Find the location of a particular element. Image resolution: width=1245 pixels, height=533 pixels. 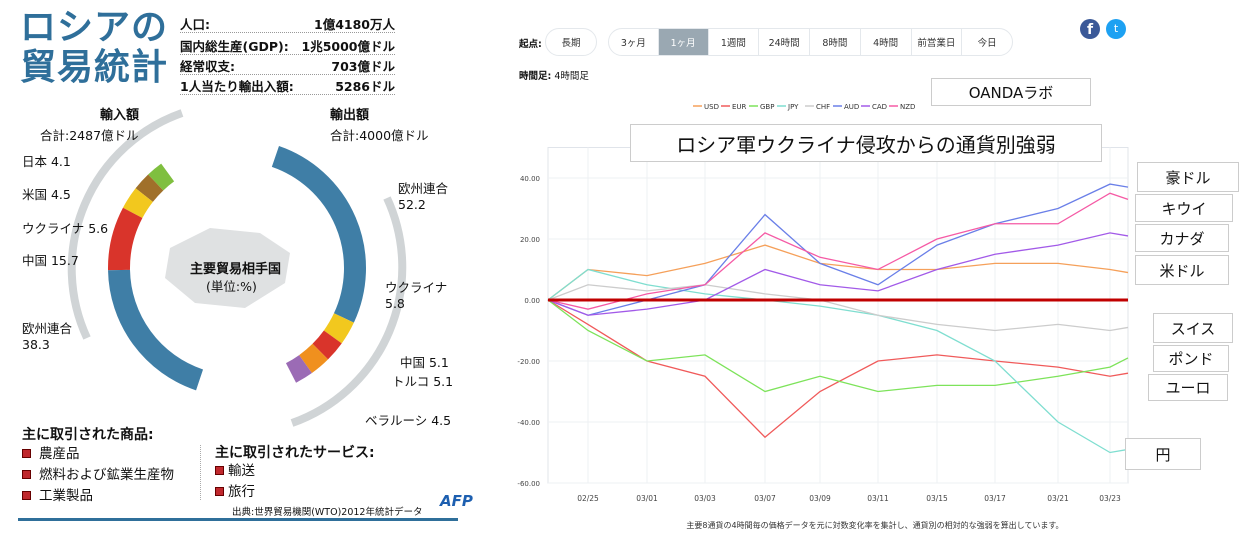

annotation-aud: 豪ドル is located at coordinates (1188, 177).